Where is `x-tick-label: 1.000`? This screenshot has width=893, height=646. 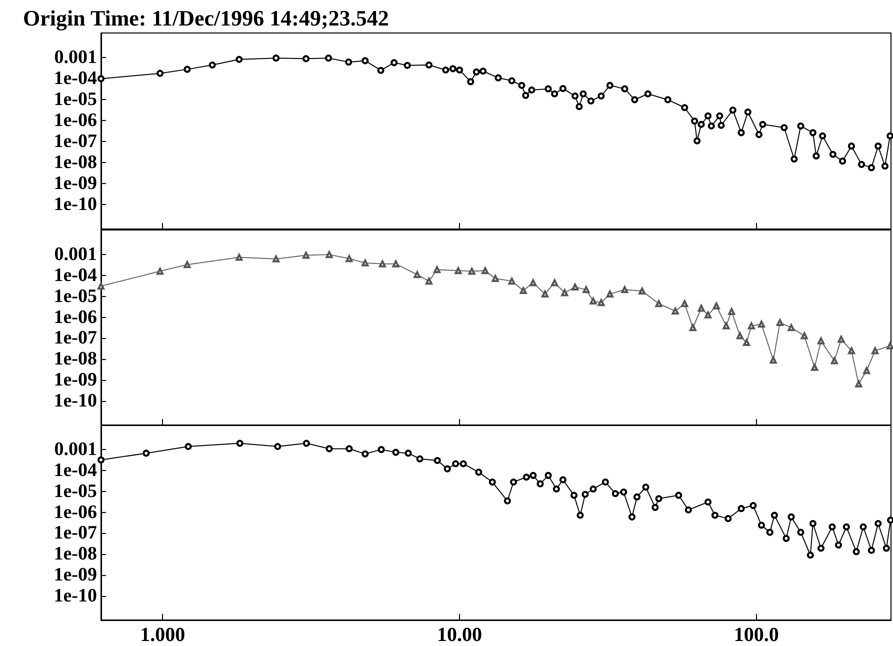 x-tick-label: 1.000 is located at coordinates (163, 635).